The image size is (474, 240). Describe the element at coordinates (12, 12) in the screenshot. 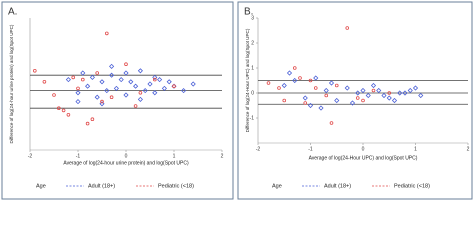

I see `panel-label: A.` at that location.